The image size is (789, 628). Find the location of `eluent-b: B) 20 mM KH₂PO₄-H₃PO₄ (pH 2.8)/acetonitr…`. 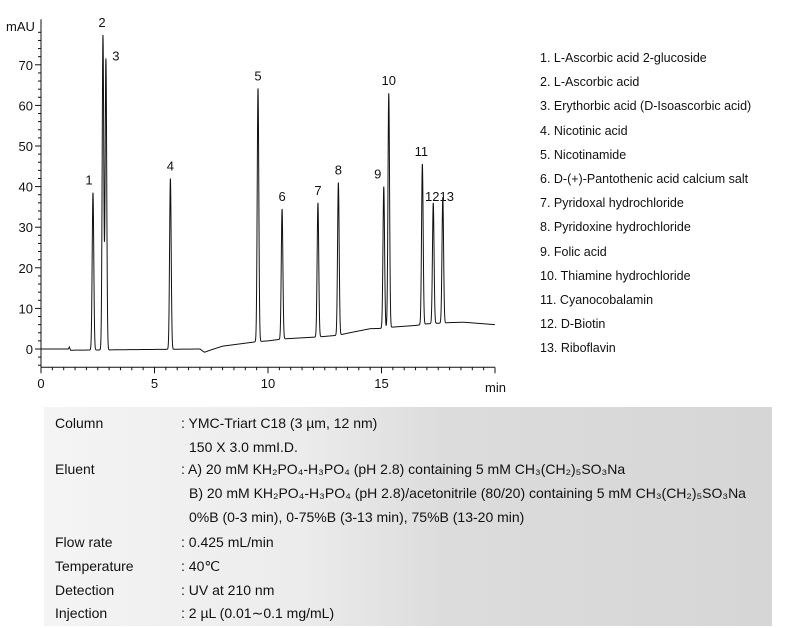

eluent-b: B) 20 mM KH₂PO₄-H₃PO₄ (pH 2.8)/acetonitr… is located at coordinates (467, 493).